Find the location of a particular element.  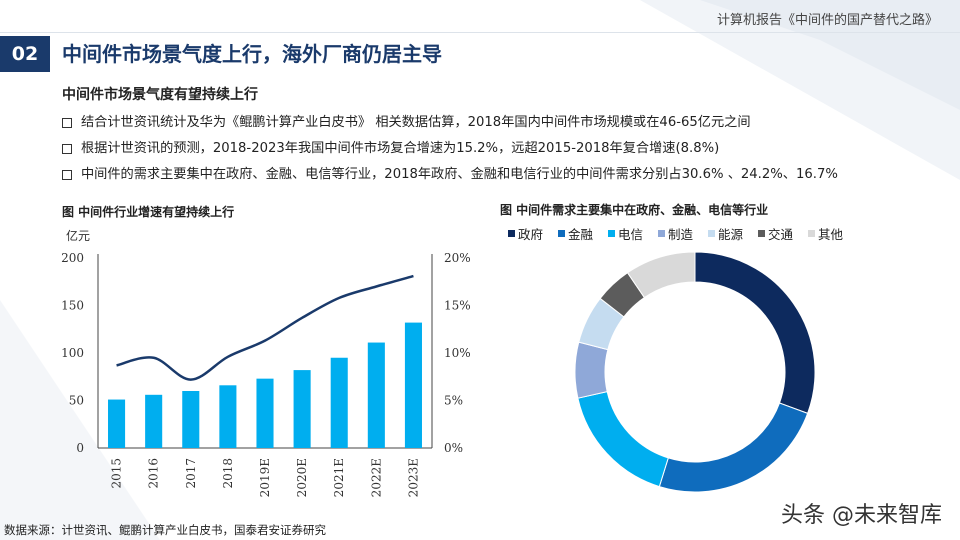

y2-tick-label: 20% is located at coordinates (457, 258).